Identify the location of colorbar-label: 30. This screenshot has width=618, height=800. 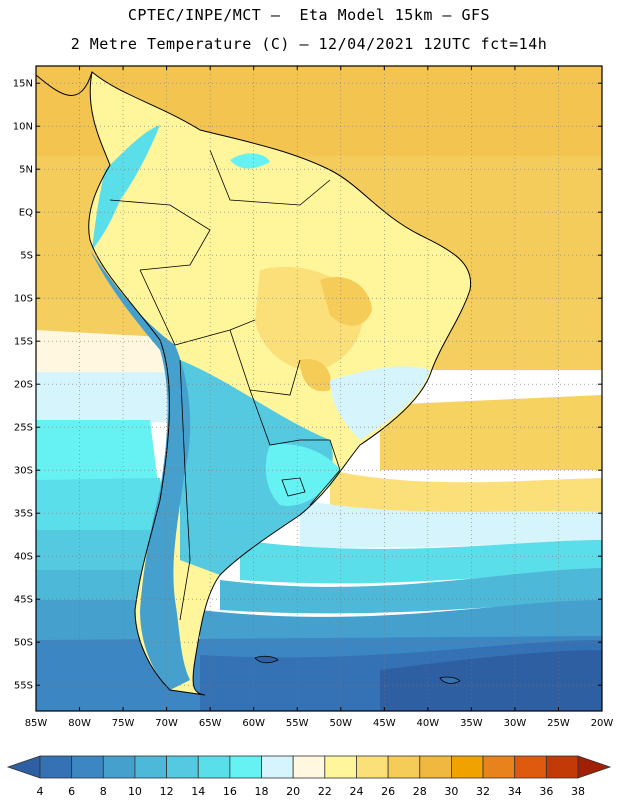
(451, 791).